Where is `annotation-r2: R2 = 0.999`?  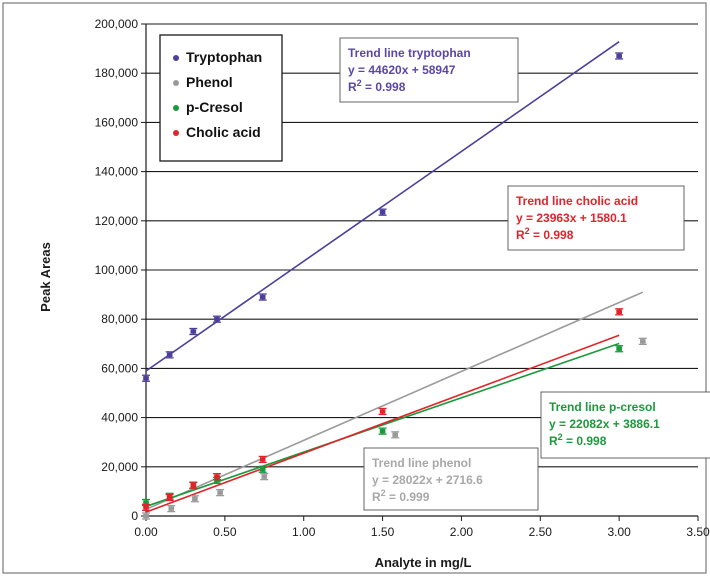
annotation-r2: R2 = 0.999 is located at coordinates (401, 496).